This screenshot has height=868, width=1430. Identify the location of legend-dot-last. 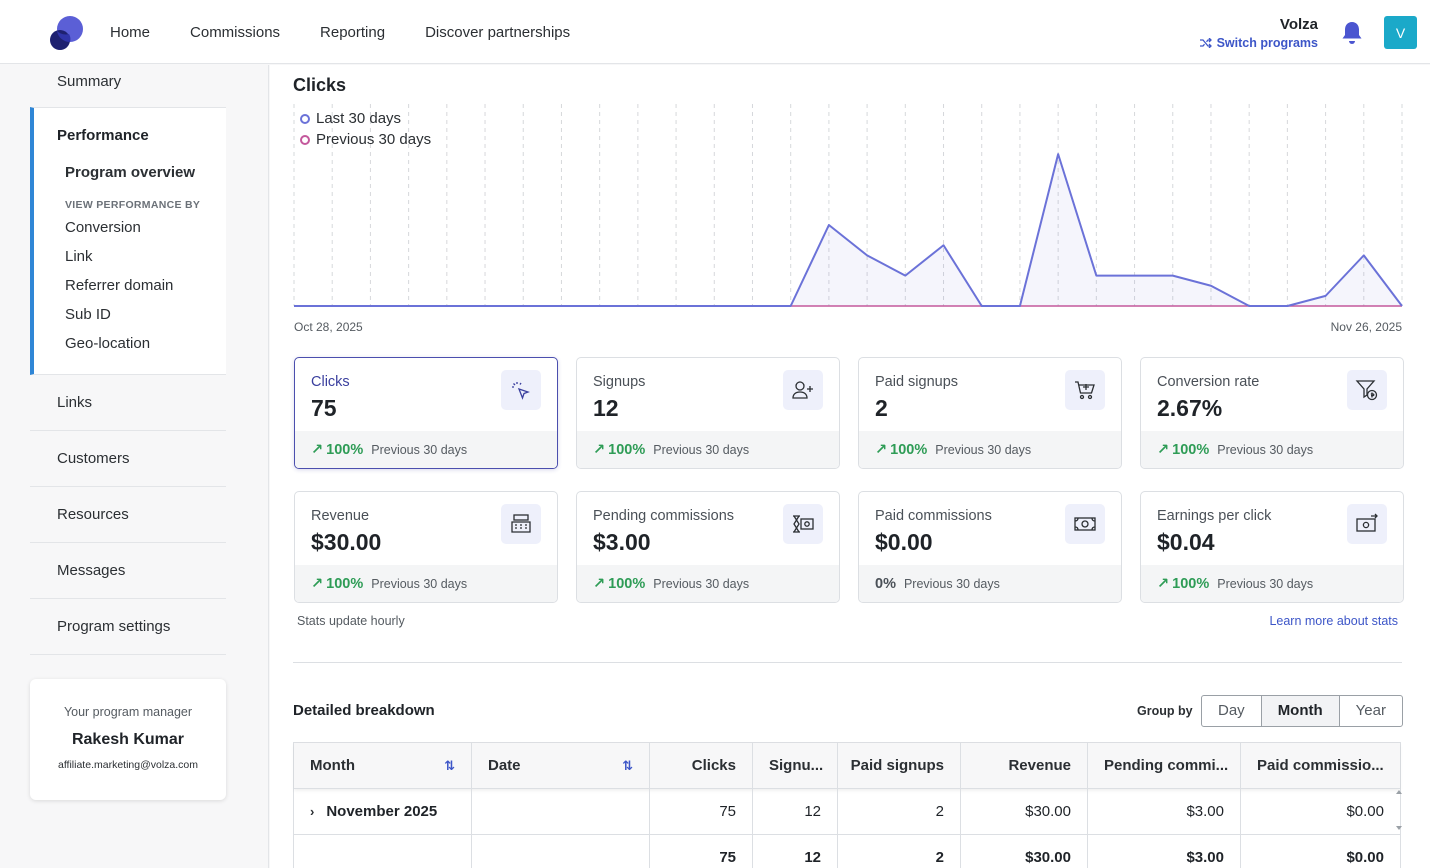
(305, 118).